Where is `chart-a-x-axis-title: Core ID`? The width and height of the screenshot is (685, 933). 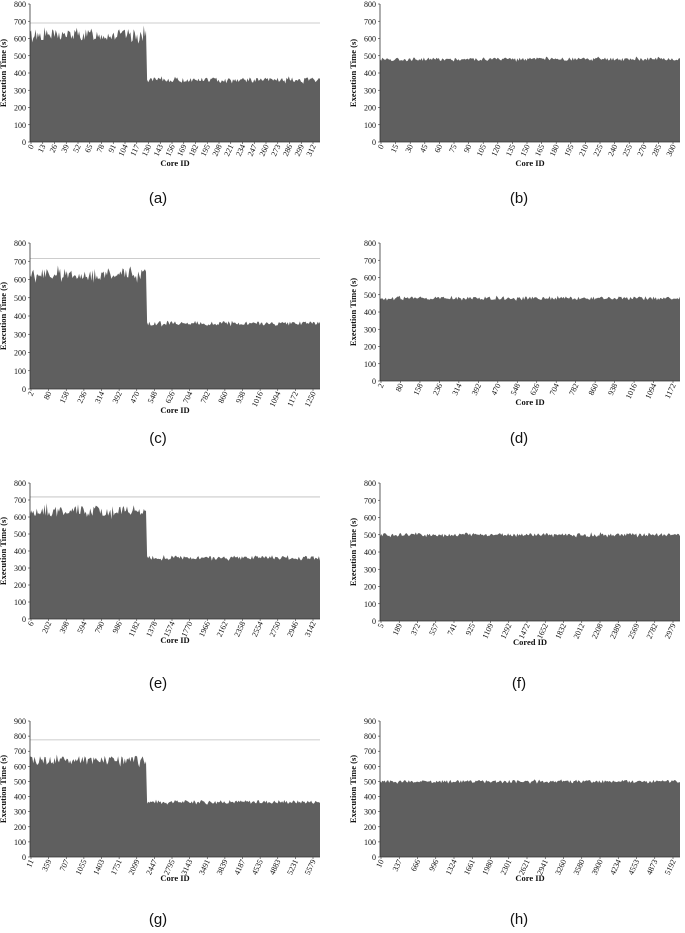
chart-a-x-axis-title: Core ID is located at coordinates (174, 163).